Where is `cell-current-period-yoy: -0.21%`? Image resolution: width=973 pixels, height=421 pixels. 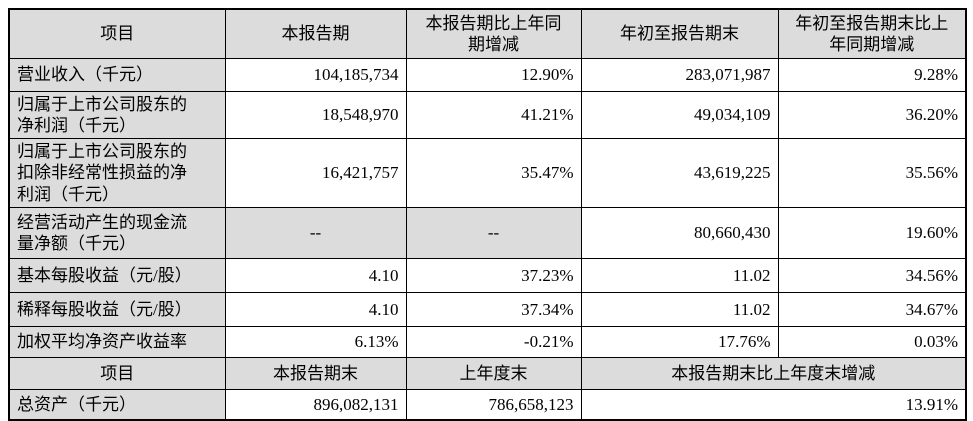
cell-current-period-yoy: -0.21% is located at coordinates (493, 341).